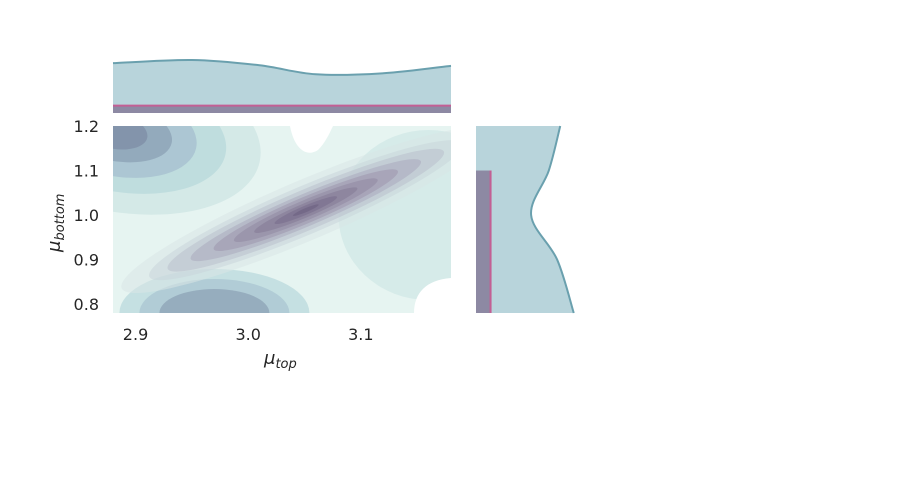 Image resolution: width=900 pixels, height=500 pixels. I want to click on x-tick-labels: 2.9 3.0 3.1, so click(248, 334).